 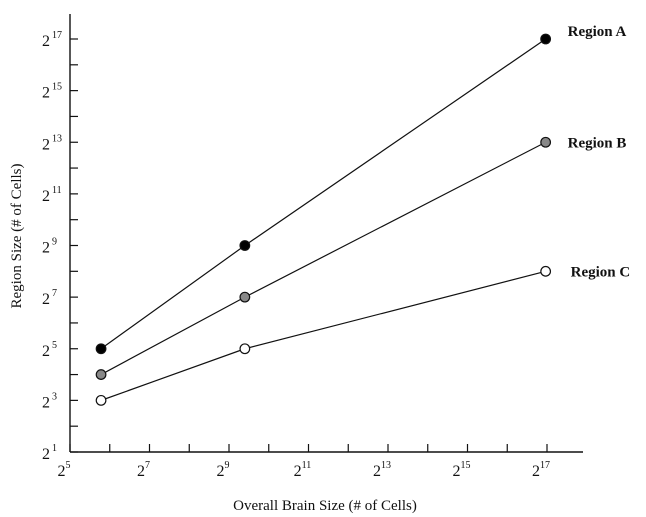 What do you see at coordinates (597, 143) in the screenshot?
I see `series-label: Region B` at bounding box center [597, 143].